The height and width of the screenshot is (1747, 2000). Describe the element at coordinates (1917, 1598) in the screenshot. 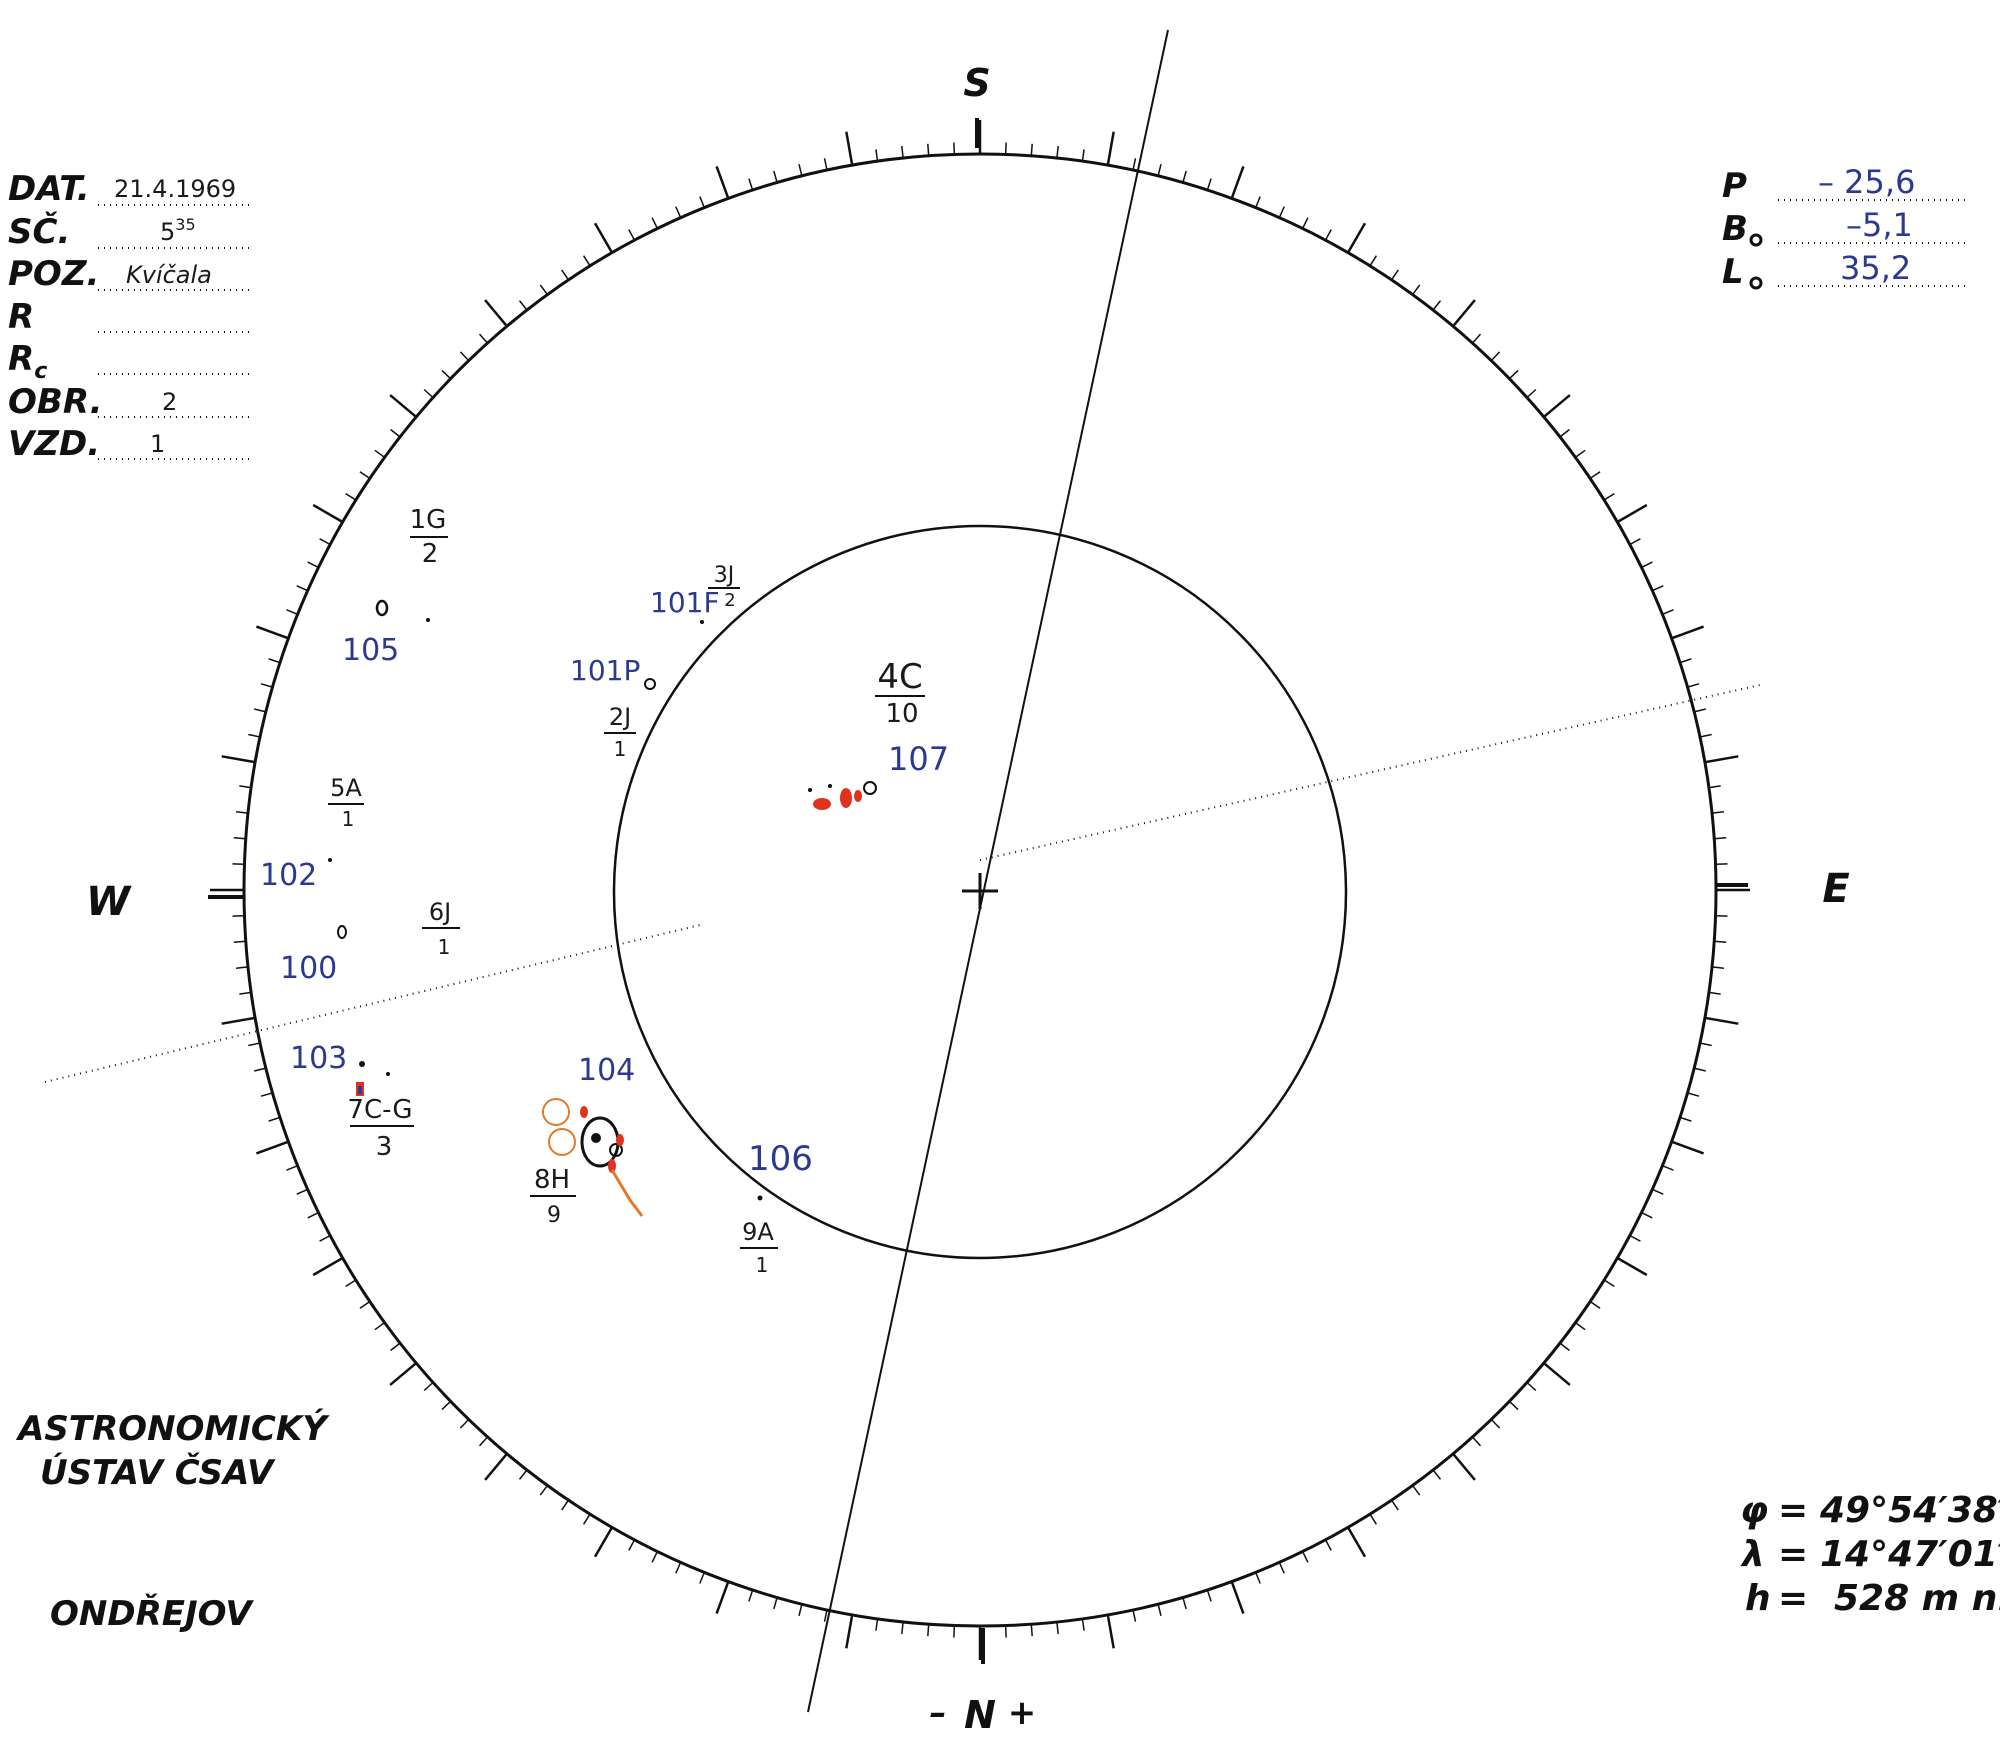

I see `coord-h-value: 528 m n.m.` at that location.